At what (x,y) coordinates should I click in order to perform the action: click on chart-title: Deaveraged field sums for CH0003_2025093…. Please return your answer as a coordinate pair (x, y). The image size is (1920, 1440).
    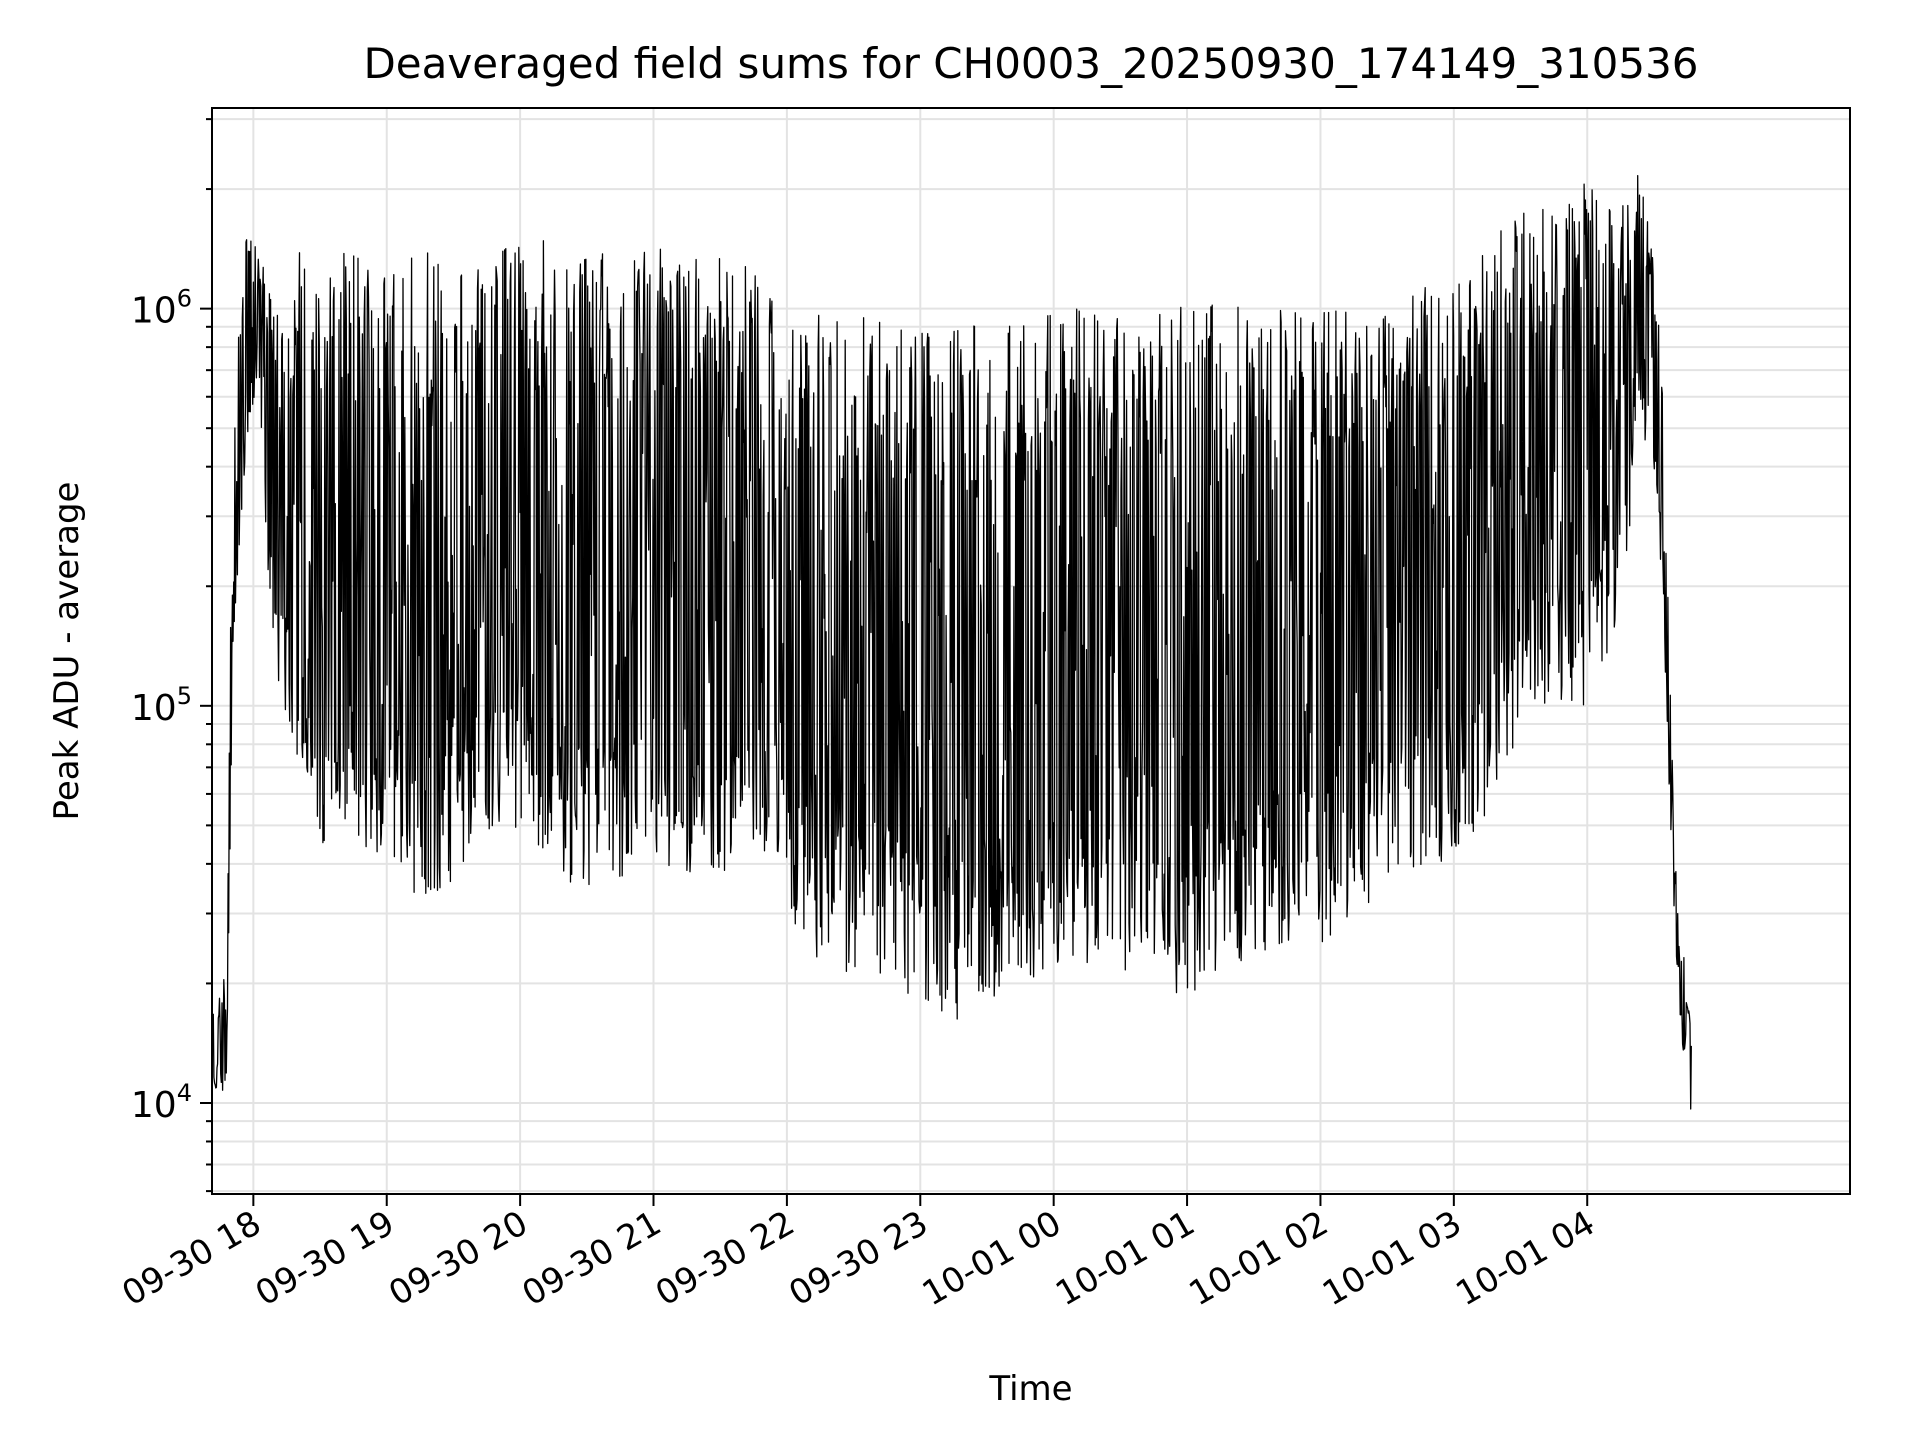
    Looking at the image, I should click on (1030, 63).